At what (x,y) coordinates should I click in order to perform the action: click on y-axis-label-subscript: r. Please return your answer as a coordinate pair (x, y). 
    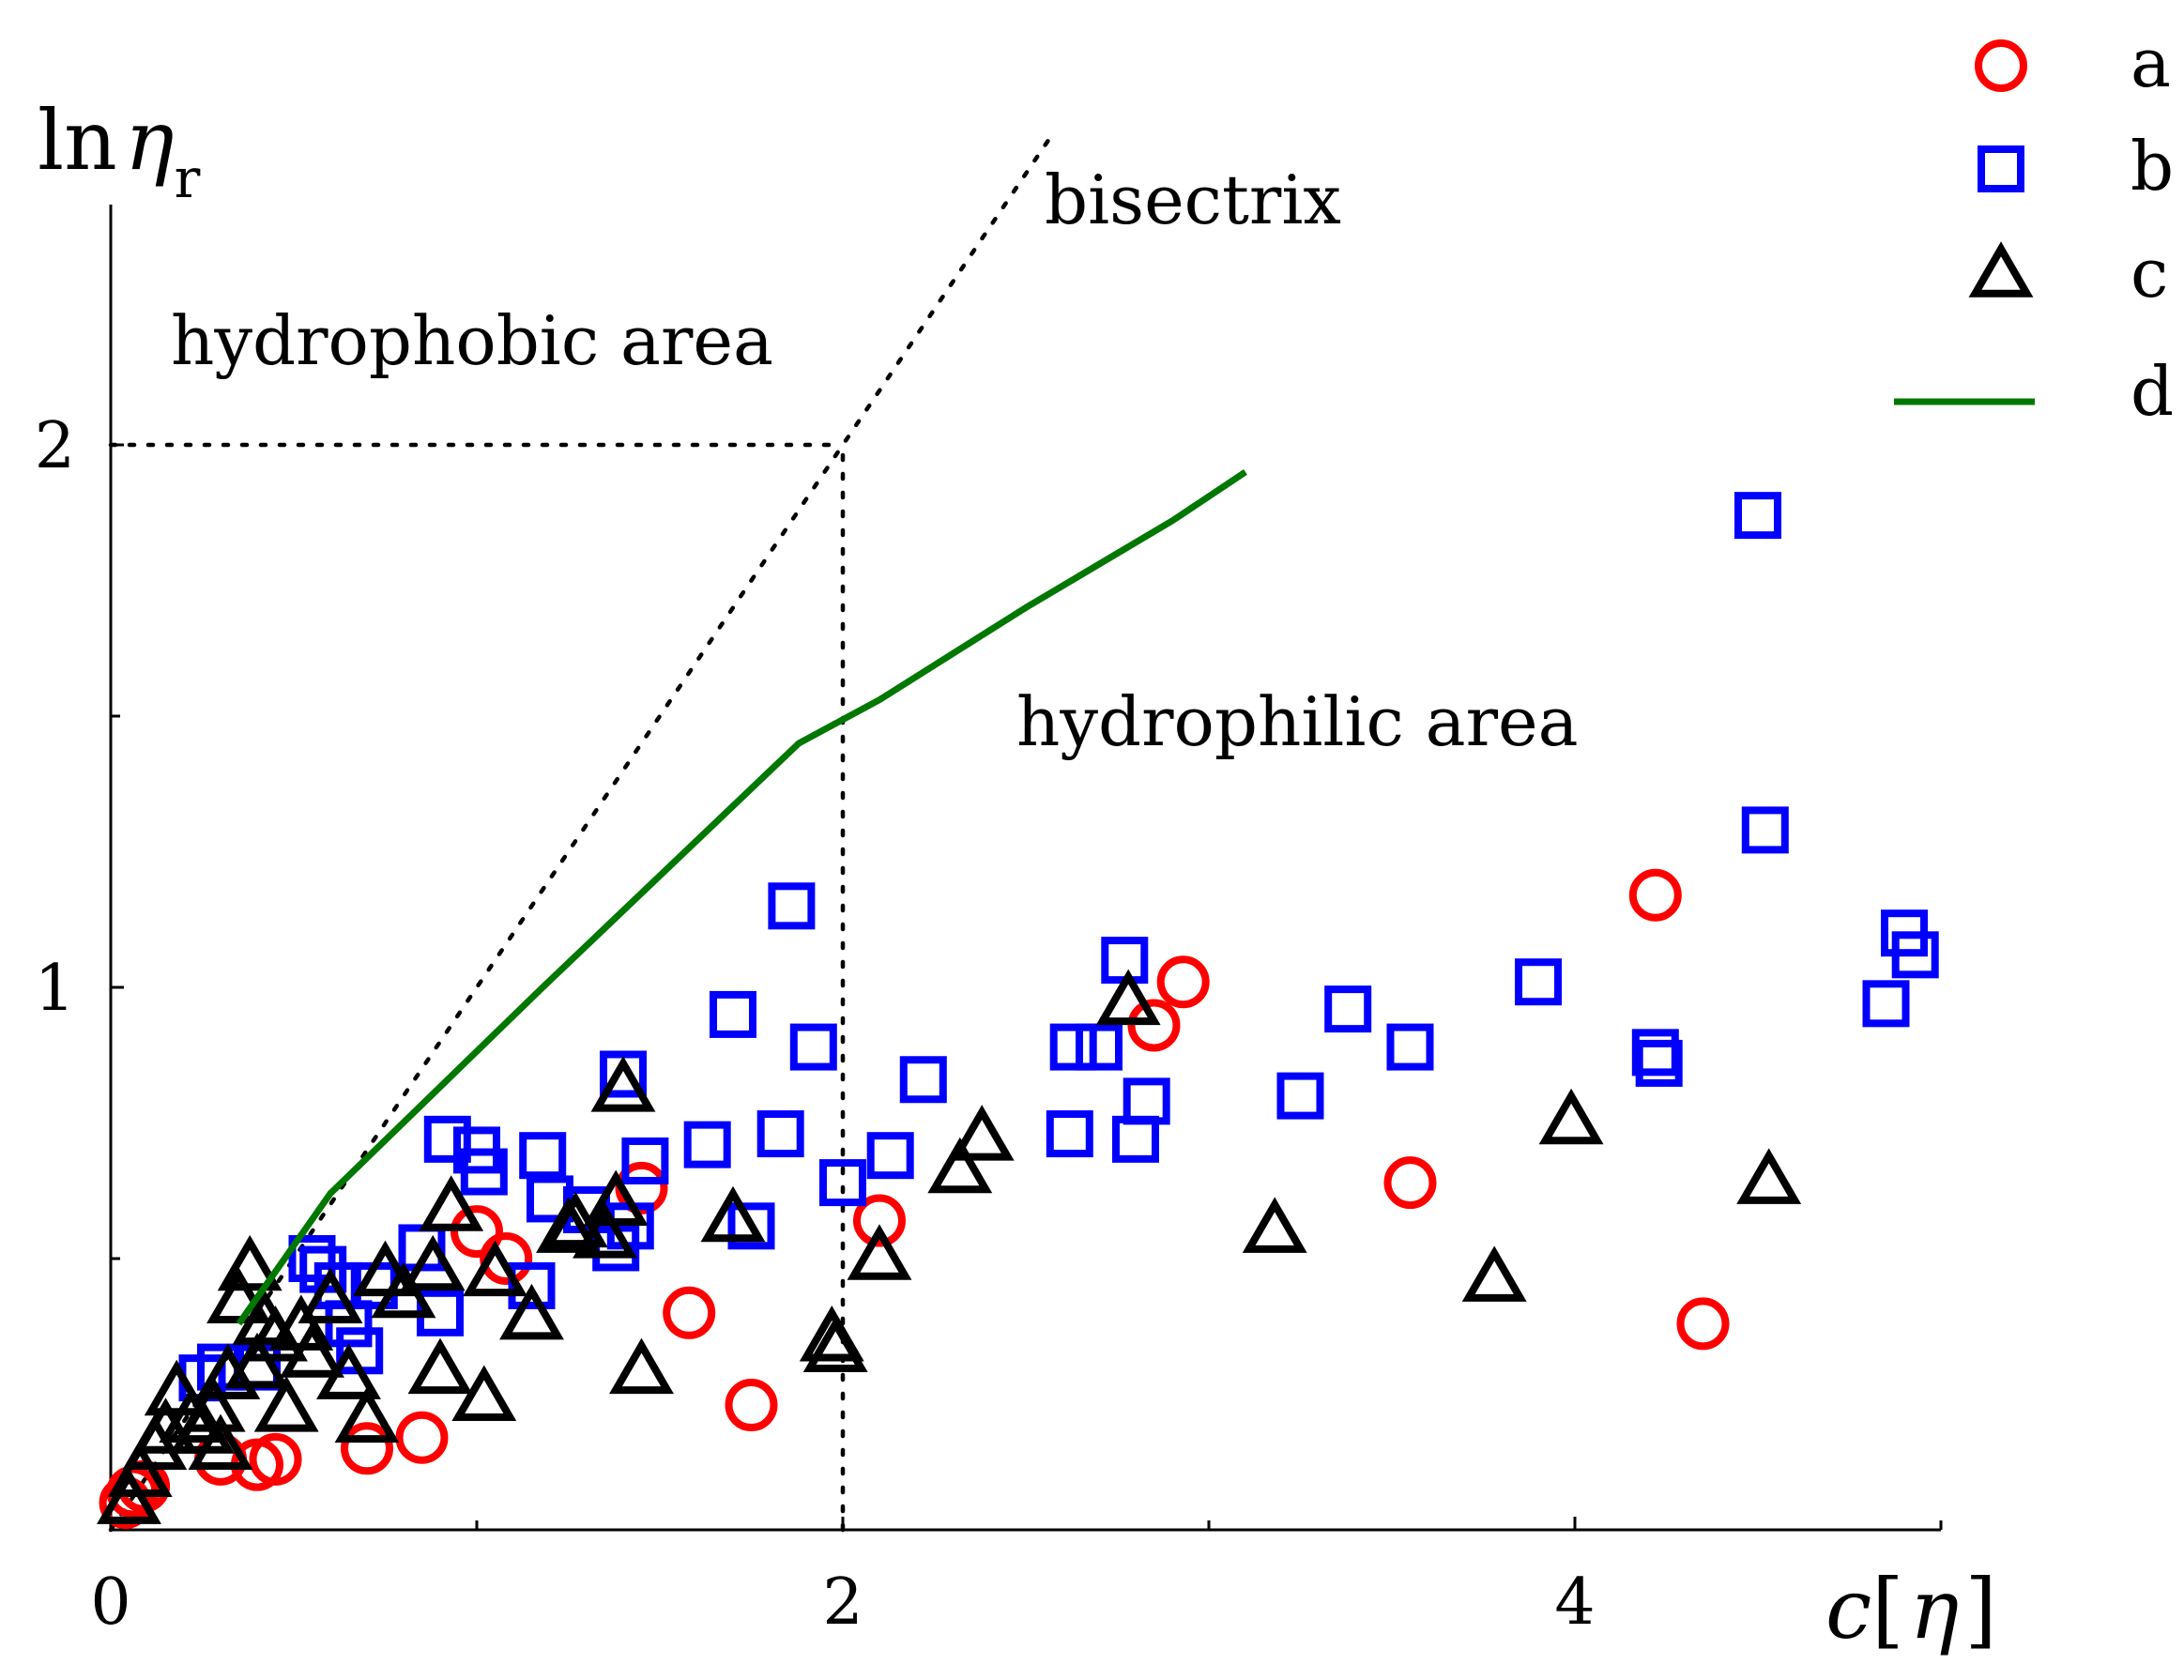
    Looking at the image, I should click on (188, 178).